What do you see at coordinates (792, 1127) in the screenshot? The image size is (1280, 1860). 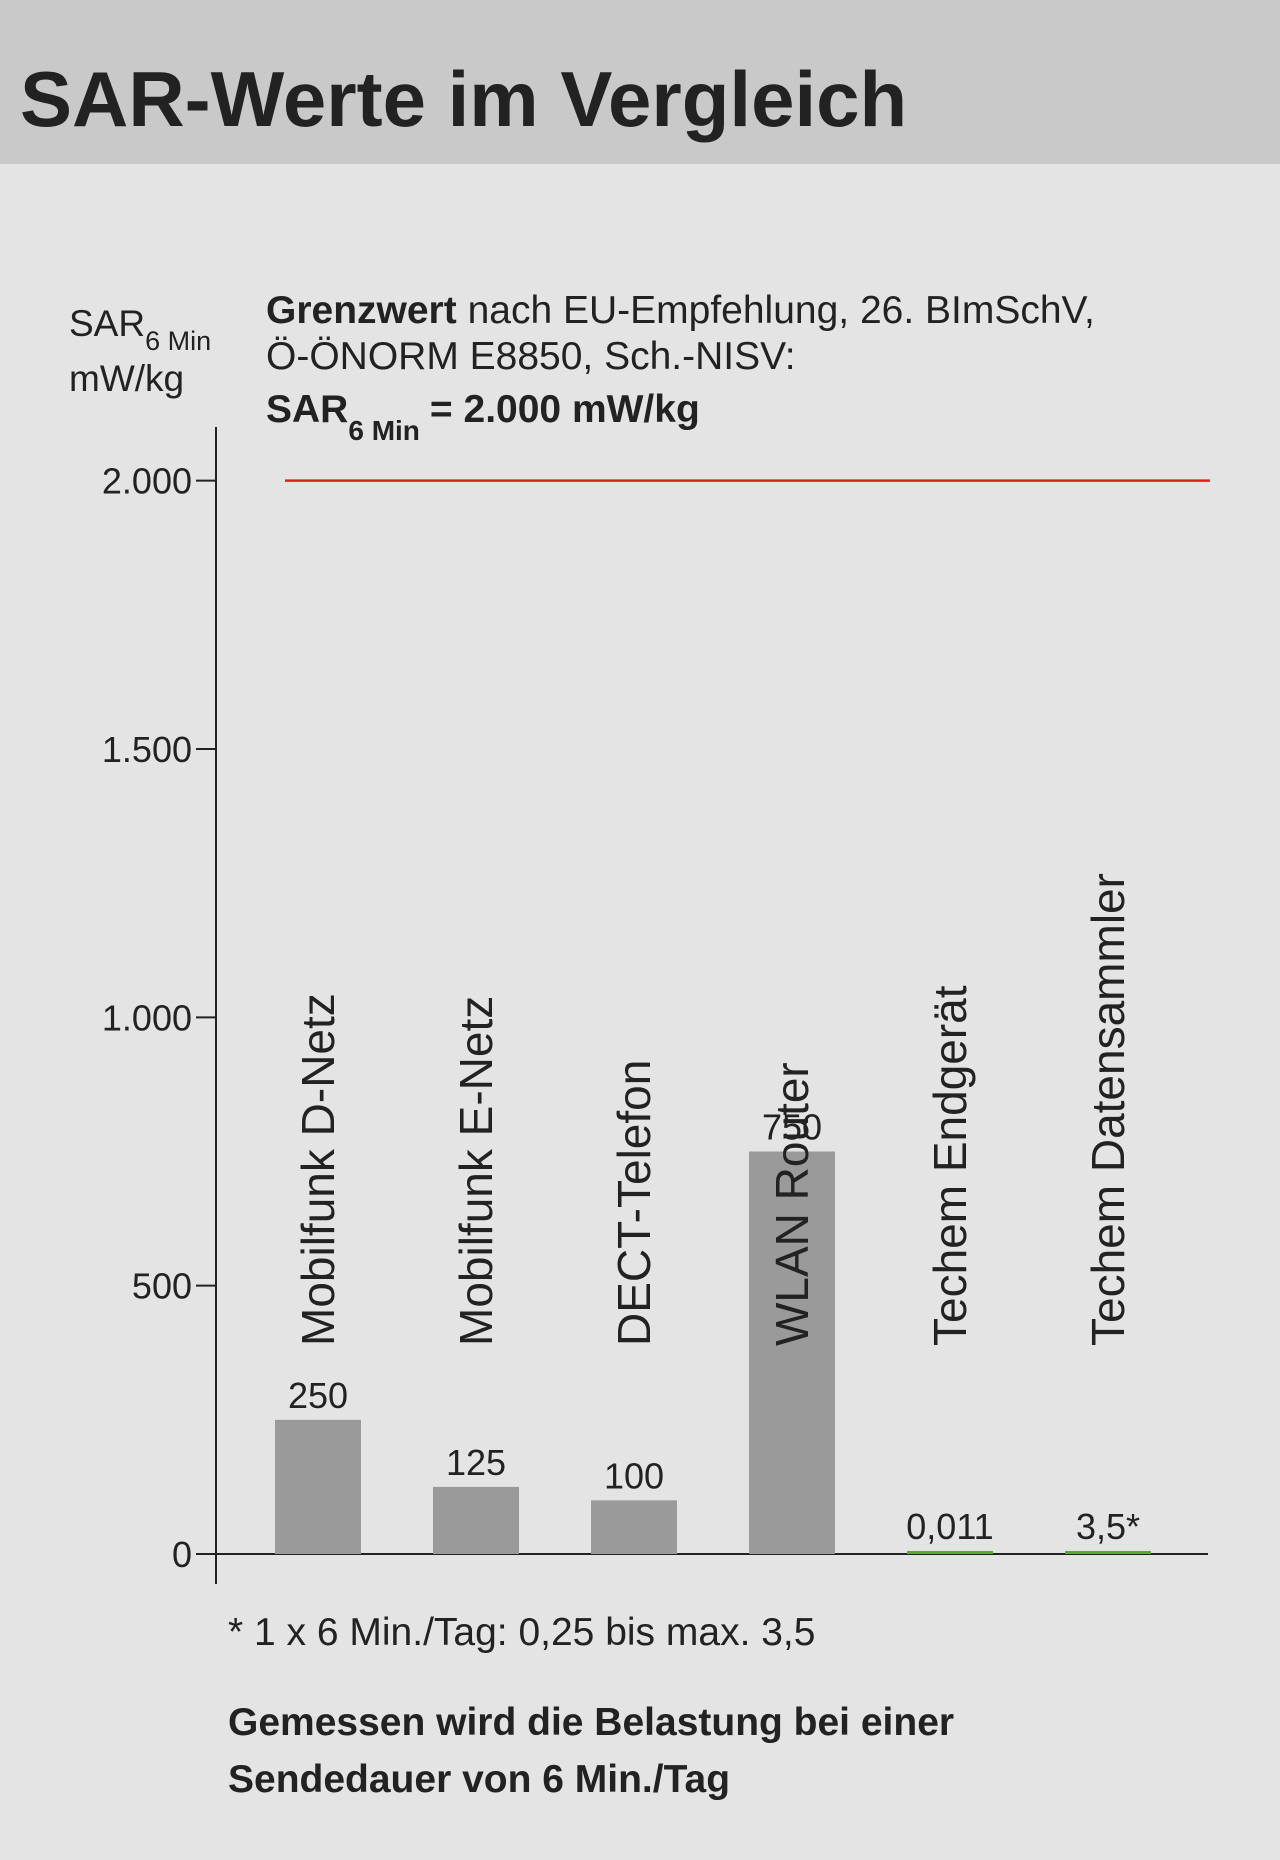 I see `value-label: 750` at bounding box center [792, 1127].